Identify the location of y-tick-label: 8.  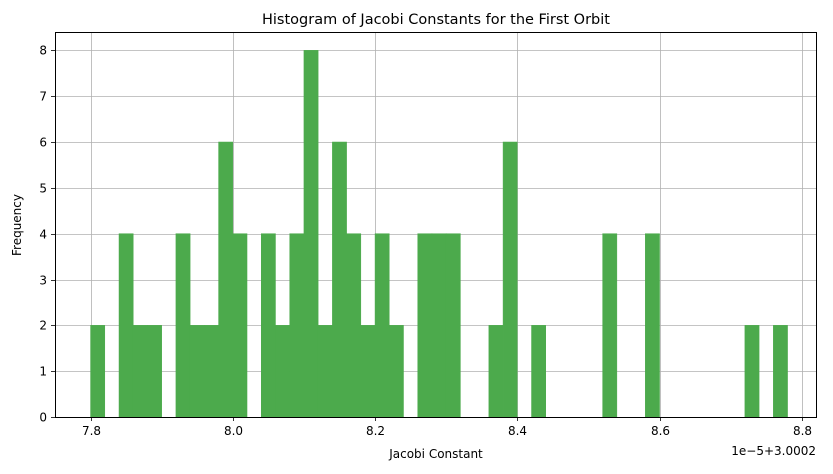
(43, 51).